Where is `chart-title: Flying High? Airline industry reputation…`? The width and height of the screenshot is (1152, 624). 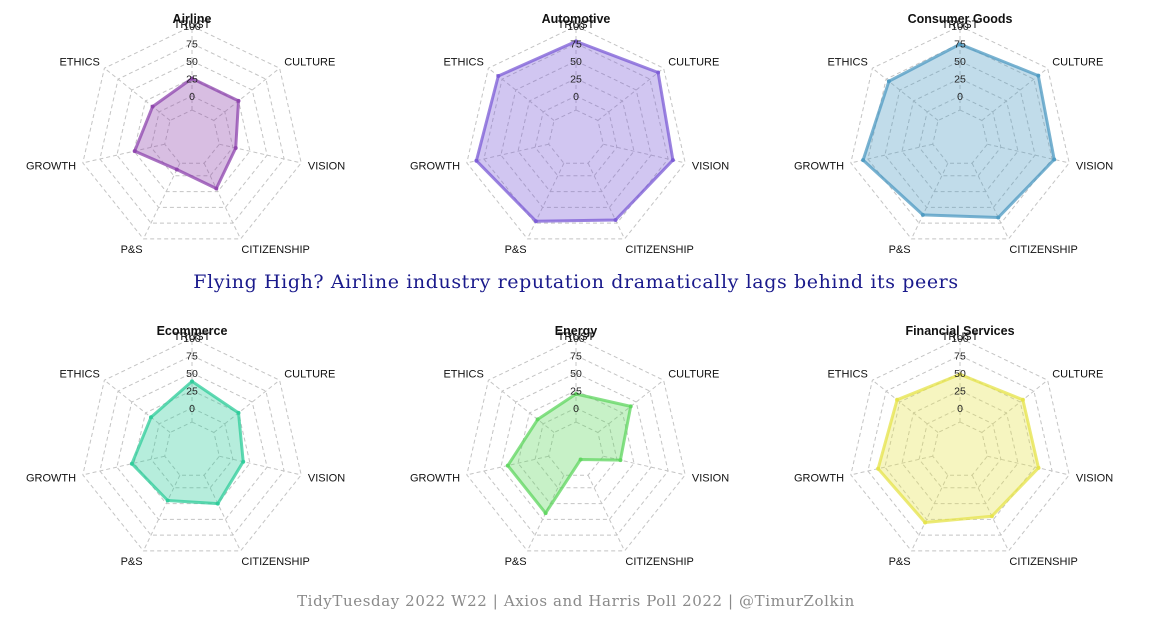
chart-title: Flying High? Airline industry reputation… is located at coordinates (576, 282).